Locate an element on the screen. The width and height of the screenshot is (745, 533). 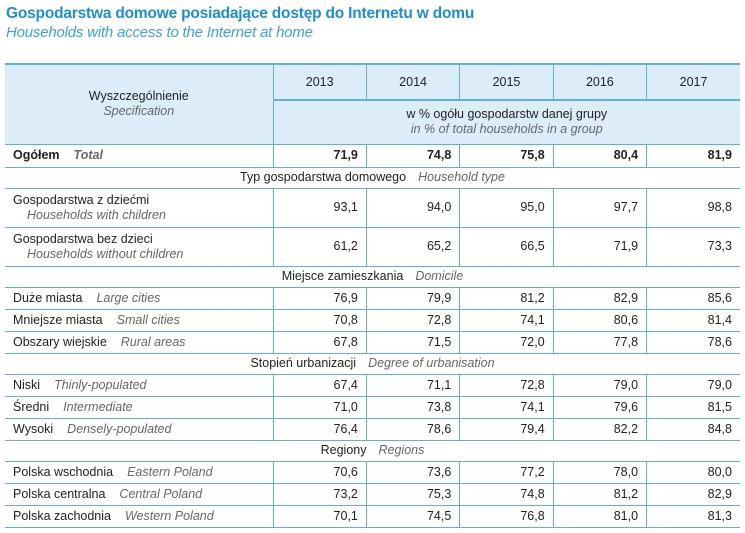
value-cell: 81,2 is located at coordinates (599, 494).